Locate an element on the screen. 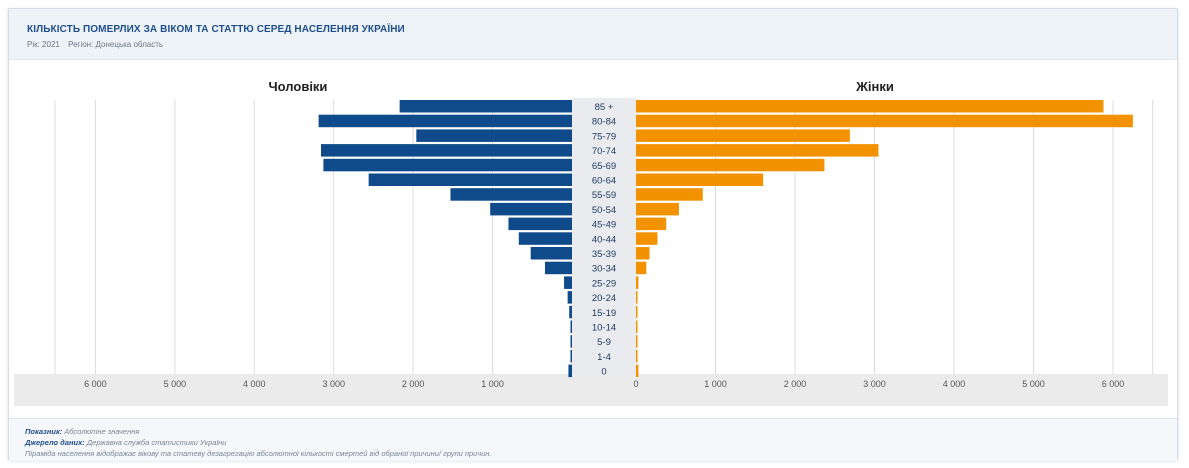 Image resolution: width=1189 pixels, height=468 pixels. age-group-label: 0 is located at coordinates (603, 372).